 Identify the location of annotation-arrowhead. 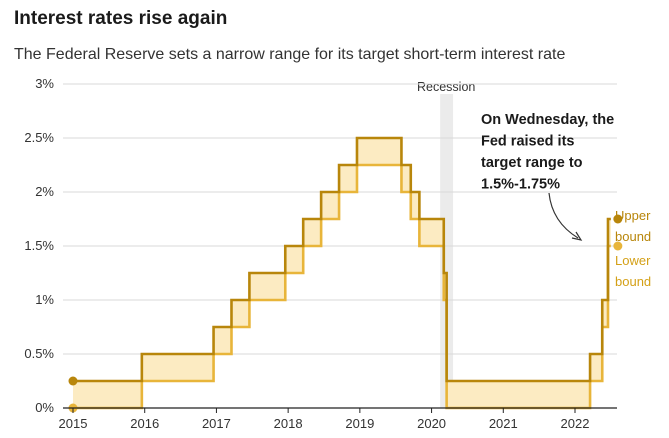
(577, 236).